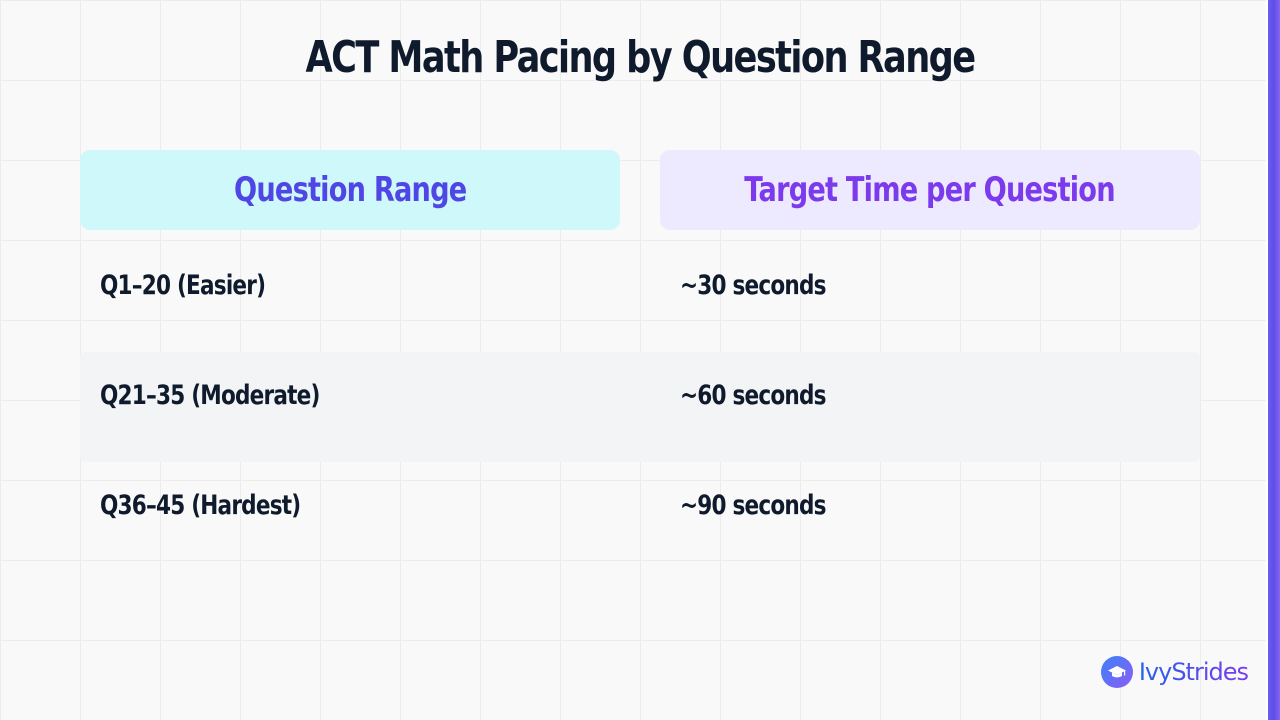  I want to click on column-header-label: Question Range, so click(350, 190).